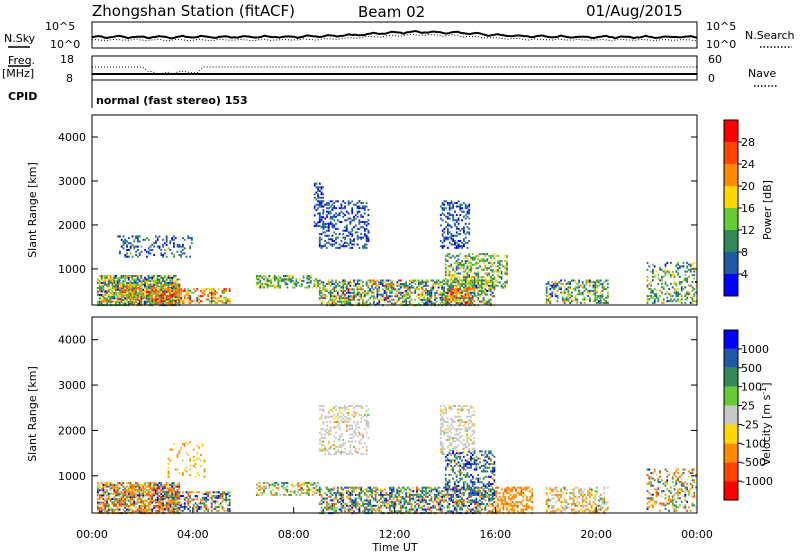 This screenshot has height=554, width=800. I want to click on freq-strip, so click(394, 68).